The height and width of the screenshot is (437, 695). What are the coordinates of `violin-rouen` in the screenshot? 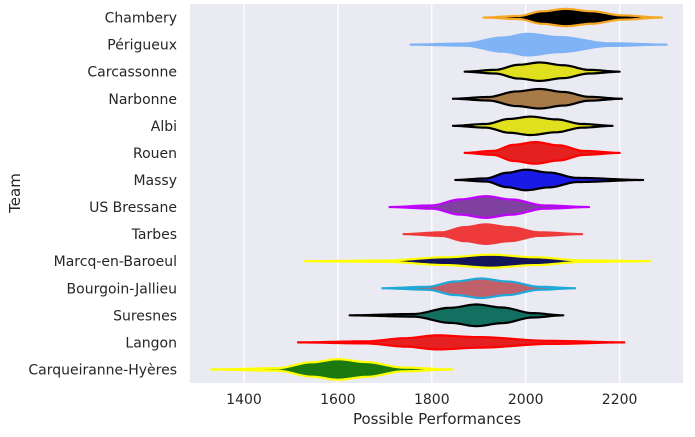 It's located at (542, 152).